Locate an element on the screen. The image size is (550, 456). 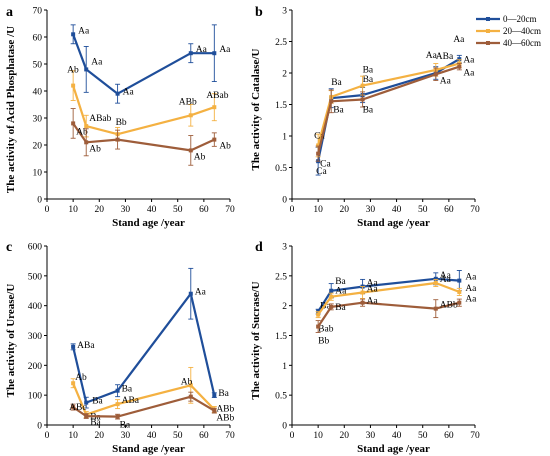
series-40-60cm: ABc Ba Ba ABb is located at coordinates (152, 411).